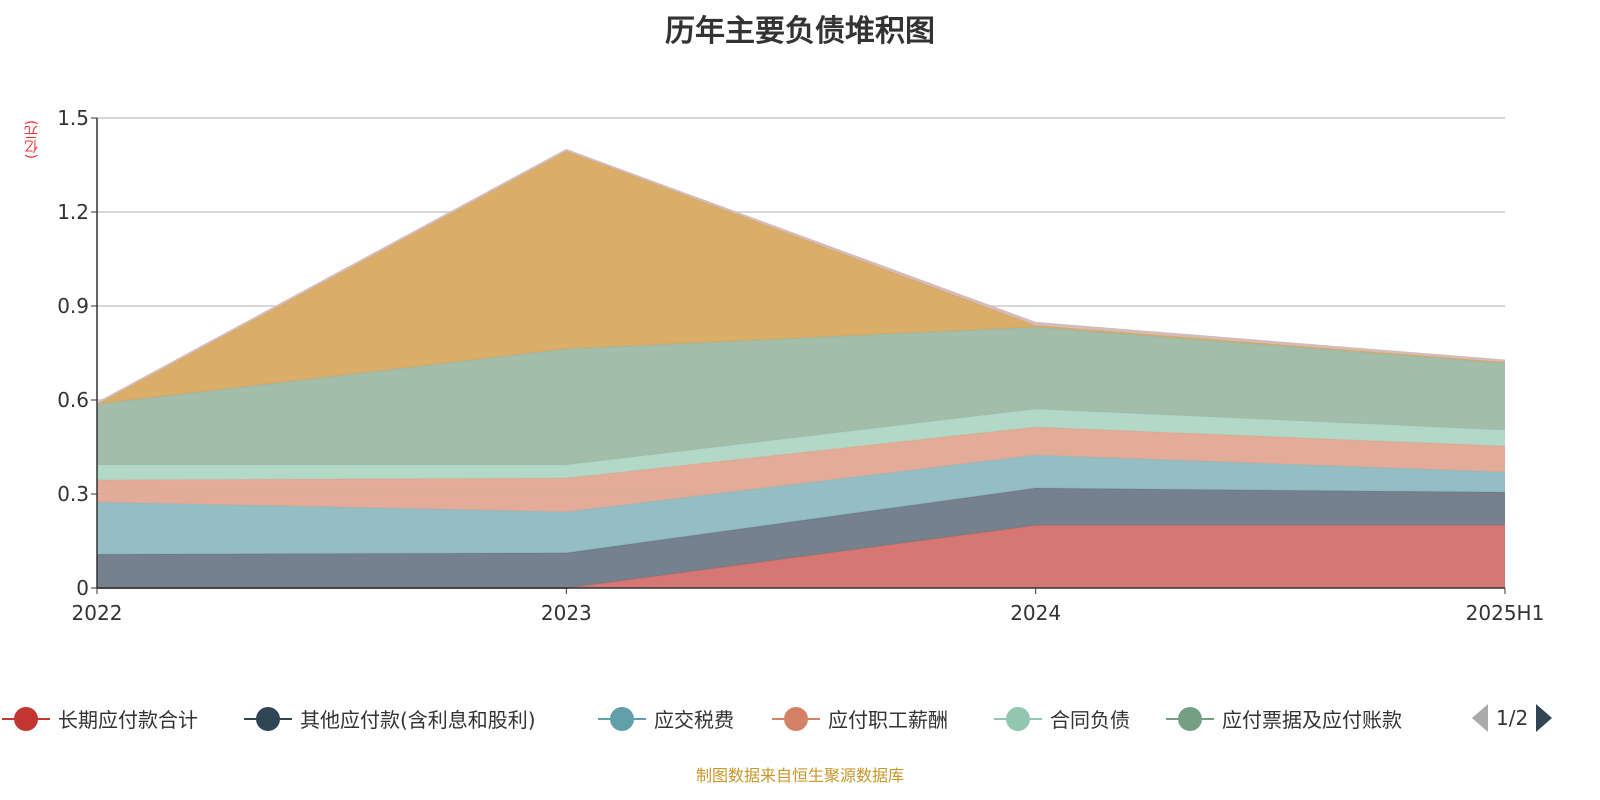  Describe the element at coordinates (73, 306) in the screenshot. I see `y-tick-label: 0.9` at that location.